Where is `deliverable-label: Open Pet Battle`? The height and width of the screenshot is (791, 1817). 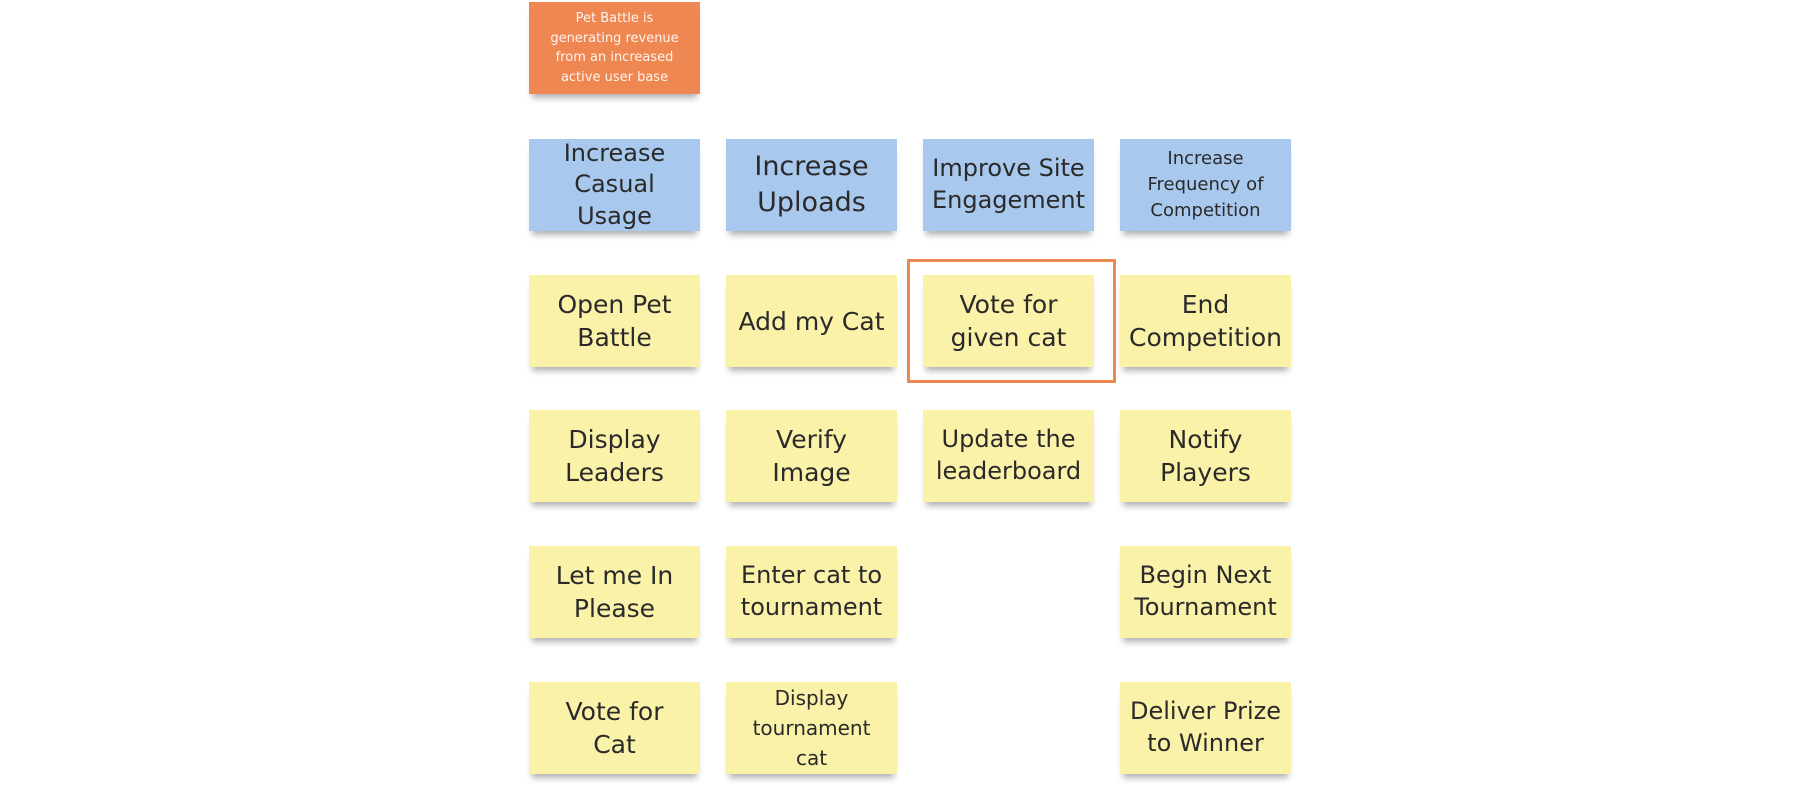
deliverable-label: Open Pet Battle is located at coordinates (614, 321).